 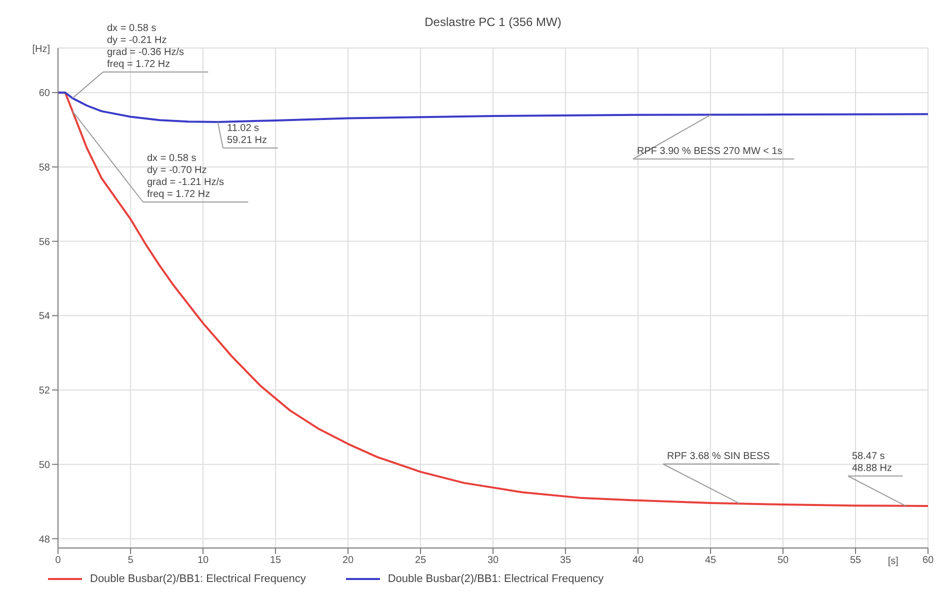 What do you see at coordinates (928, 560) in the screenshot?
I see `x-tick-label: 60` at bounding box center [928, 560].